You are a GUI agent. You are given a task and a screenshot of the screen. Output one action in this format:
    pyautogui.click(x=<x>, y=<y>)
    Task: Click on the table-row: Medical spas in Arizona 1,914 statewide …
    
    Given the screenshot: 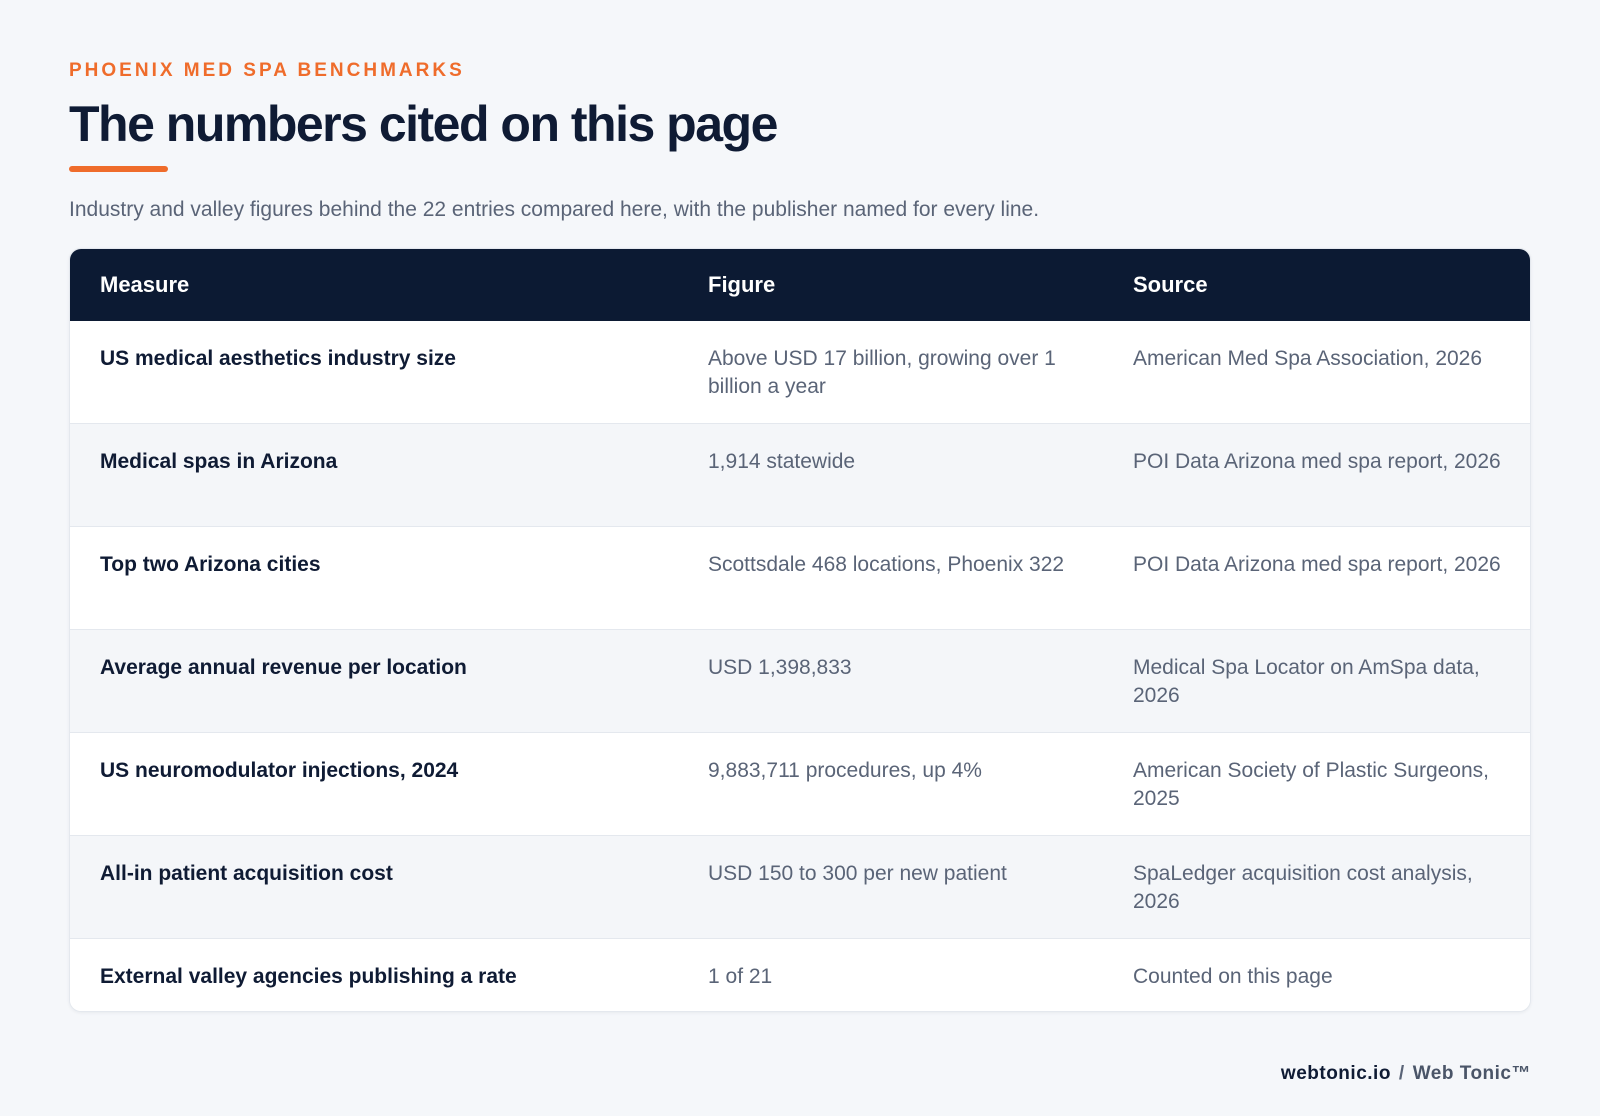 What is the action you would take?
    pyautogui.click(x=800, y=474)
    